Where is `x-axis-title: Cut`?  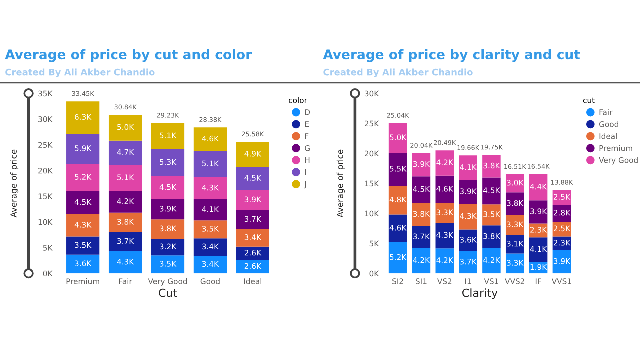
x-axis-title: Cut is located at coordinates (168, 293).